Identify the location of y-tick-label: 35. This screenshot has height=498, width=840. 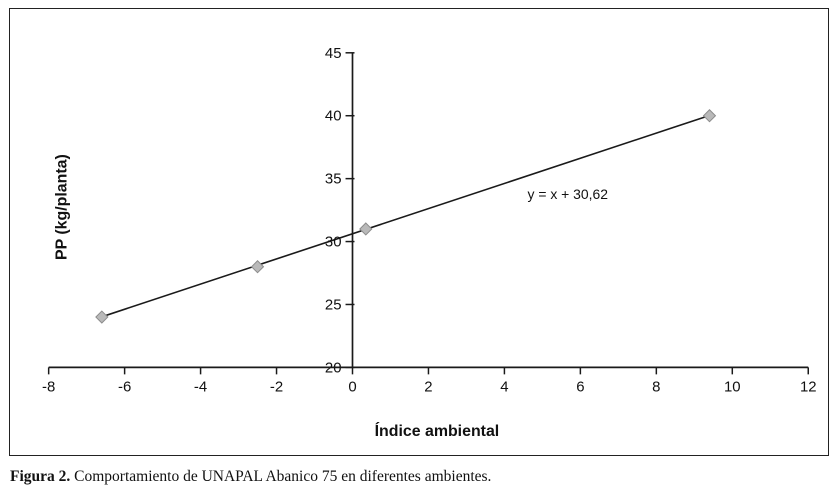
(333, 179).